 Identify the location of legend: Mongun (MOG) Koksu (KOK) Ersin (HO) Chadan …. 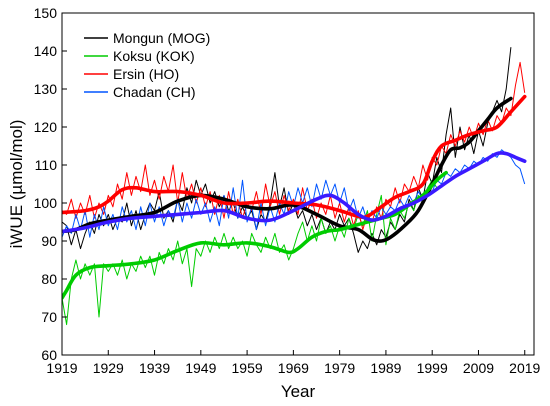
(147, 65).